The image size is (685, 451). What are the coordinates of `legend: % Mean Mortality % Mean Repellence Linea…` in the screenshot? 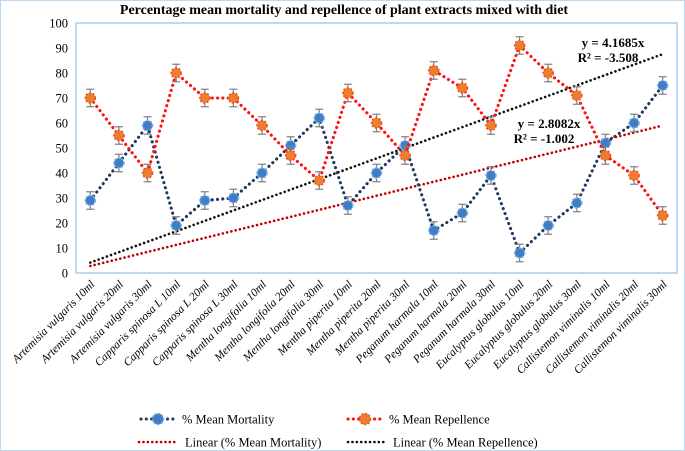 It's located at (337, 431).